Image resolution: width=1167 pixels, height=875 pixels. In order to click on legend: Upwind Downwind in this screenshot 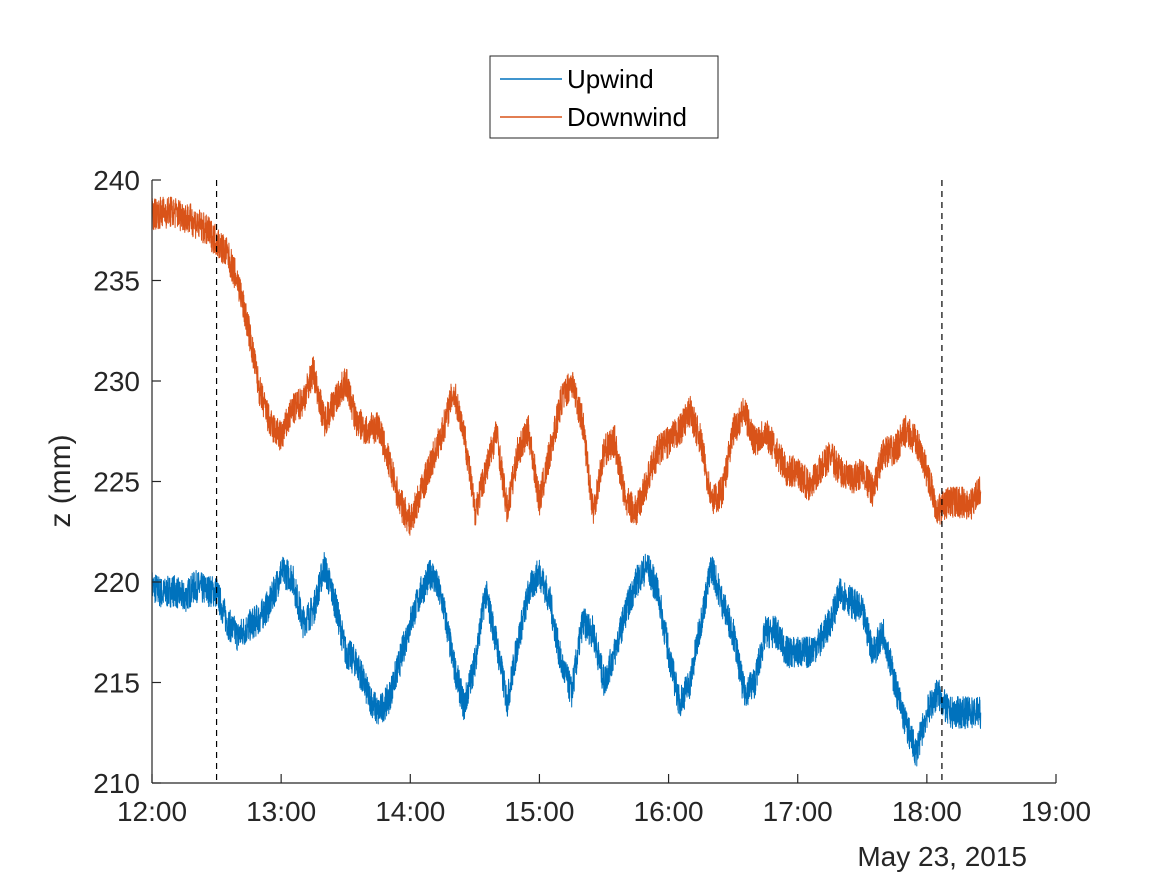, I will do `click(604, 97)`.